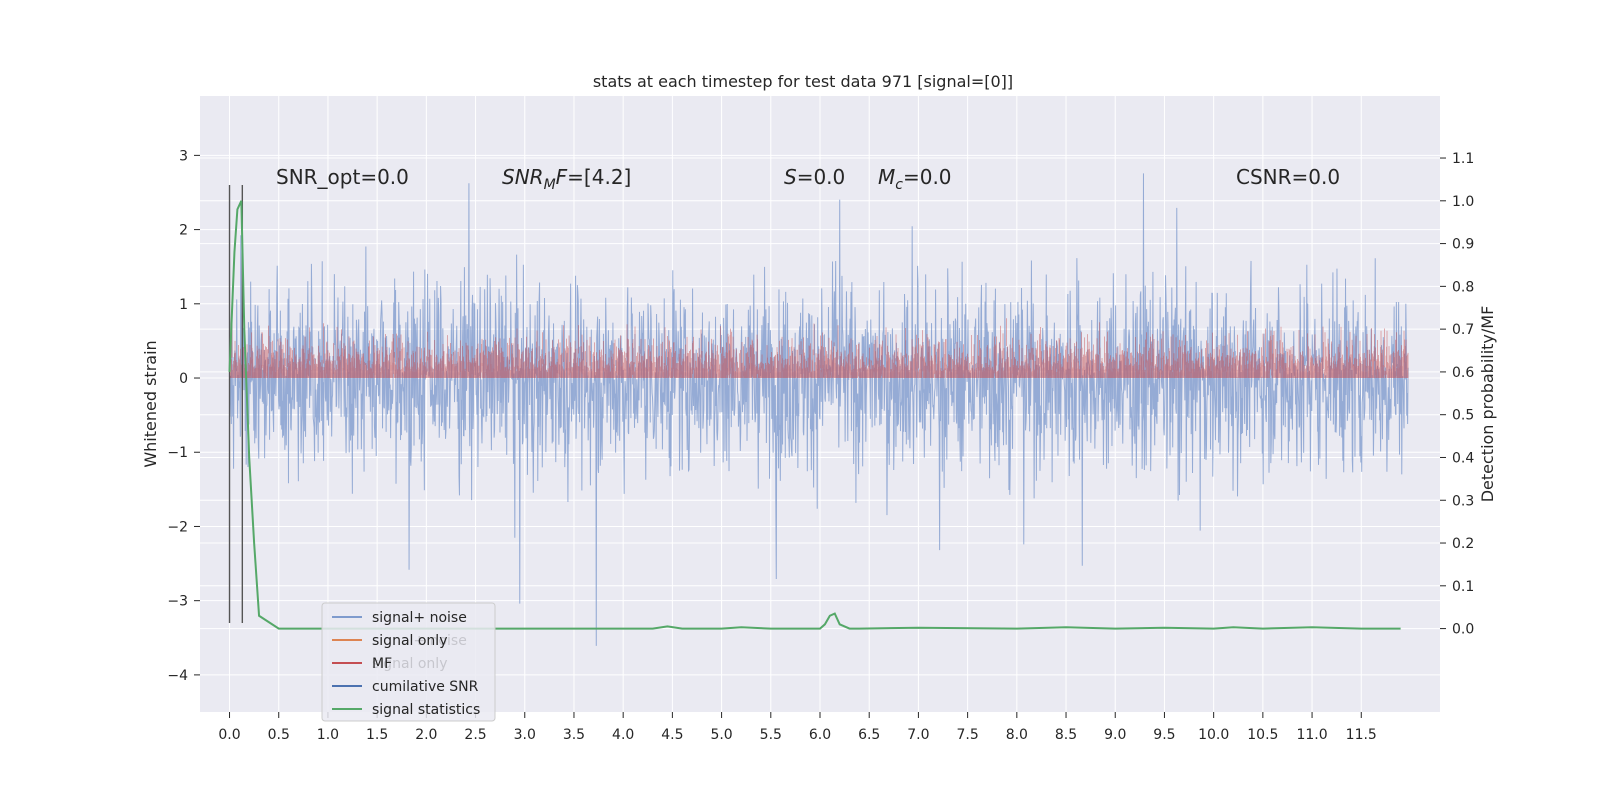 The height and width of the screenshot is (800, 1600). What do you see at coordinates (1463, 159) in the screenshot?
I see `y-right-tick-label: 1.1` at bounding box center [1463, 159].